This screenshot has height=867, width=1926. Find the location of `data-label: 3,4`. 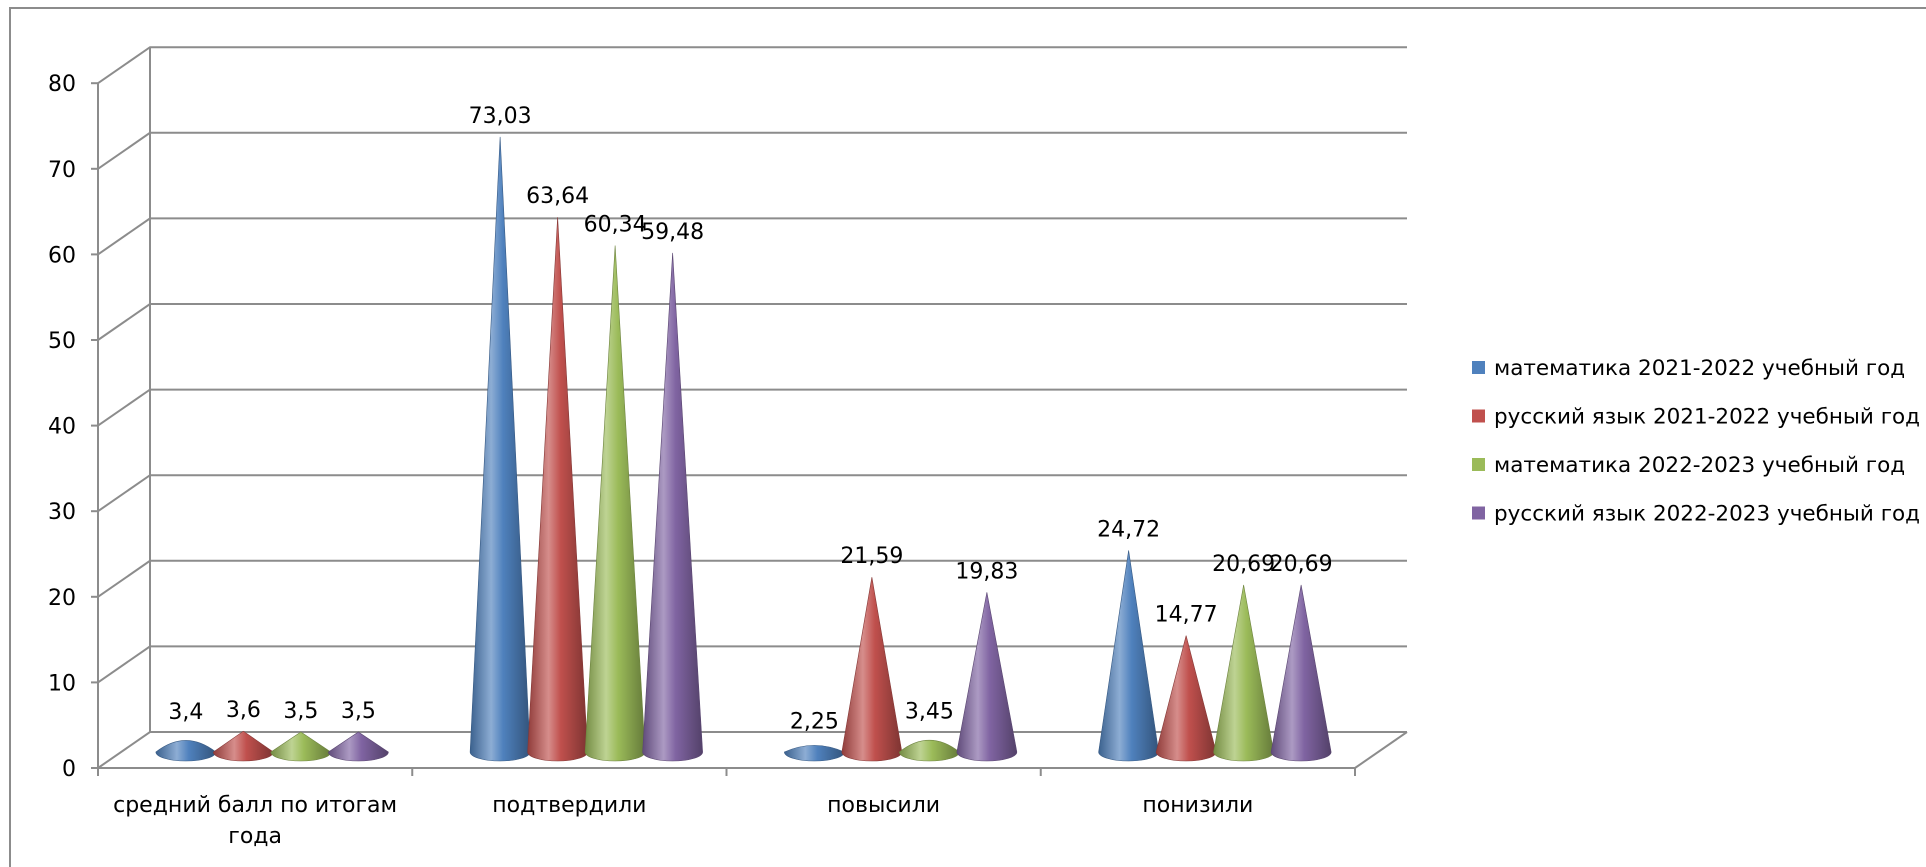

data-label: 3,4 is located at coordinates (185, 712).